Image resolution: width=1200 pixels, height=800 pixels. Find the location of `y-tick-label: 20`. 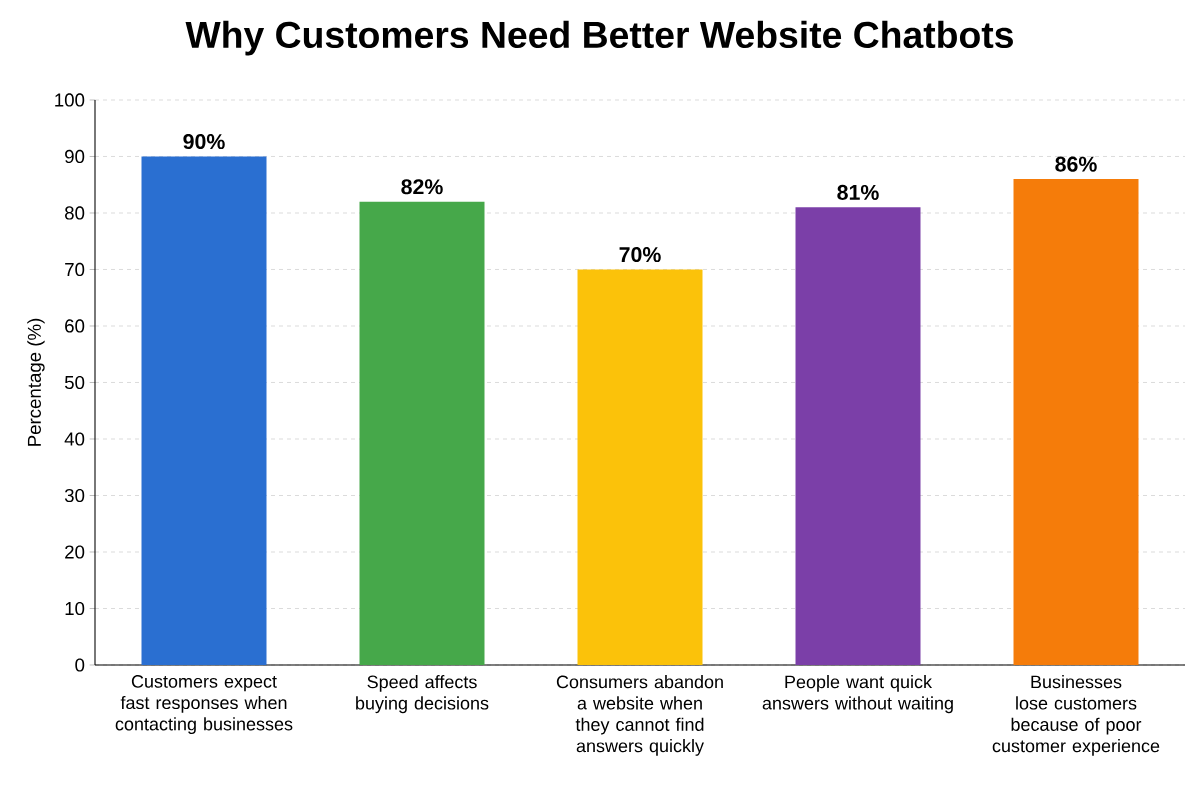

y-tick-label: 20 is located at coordinates (75, 552).